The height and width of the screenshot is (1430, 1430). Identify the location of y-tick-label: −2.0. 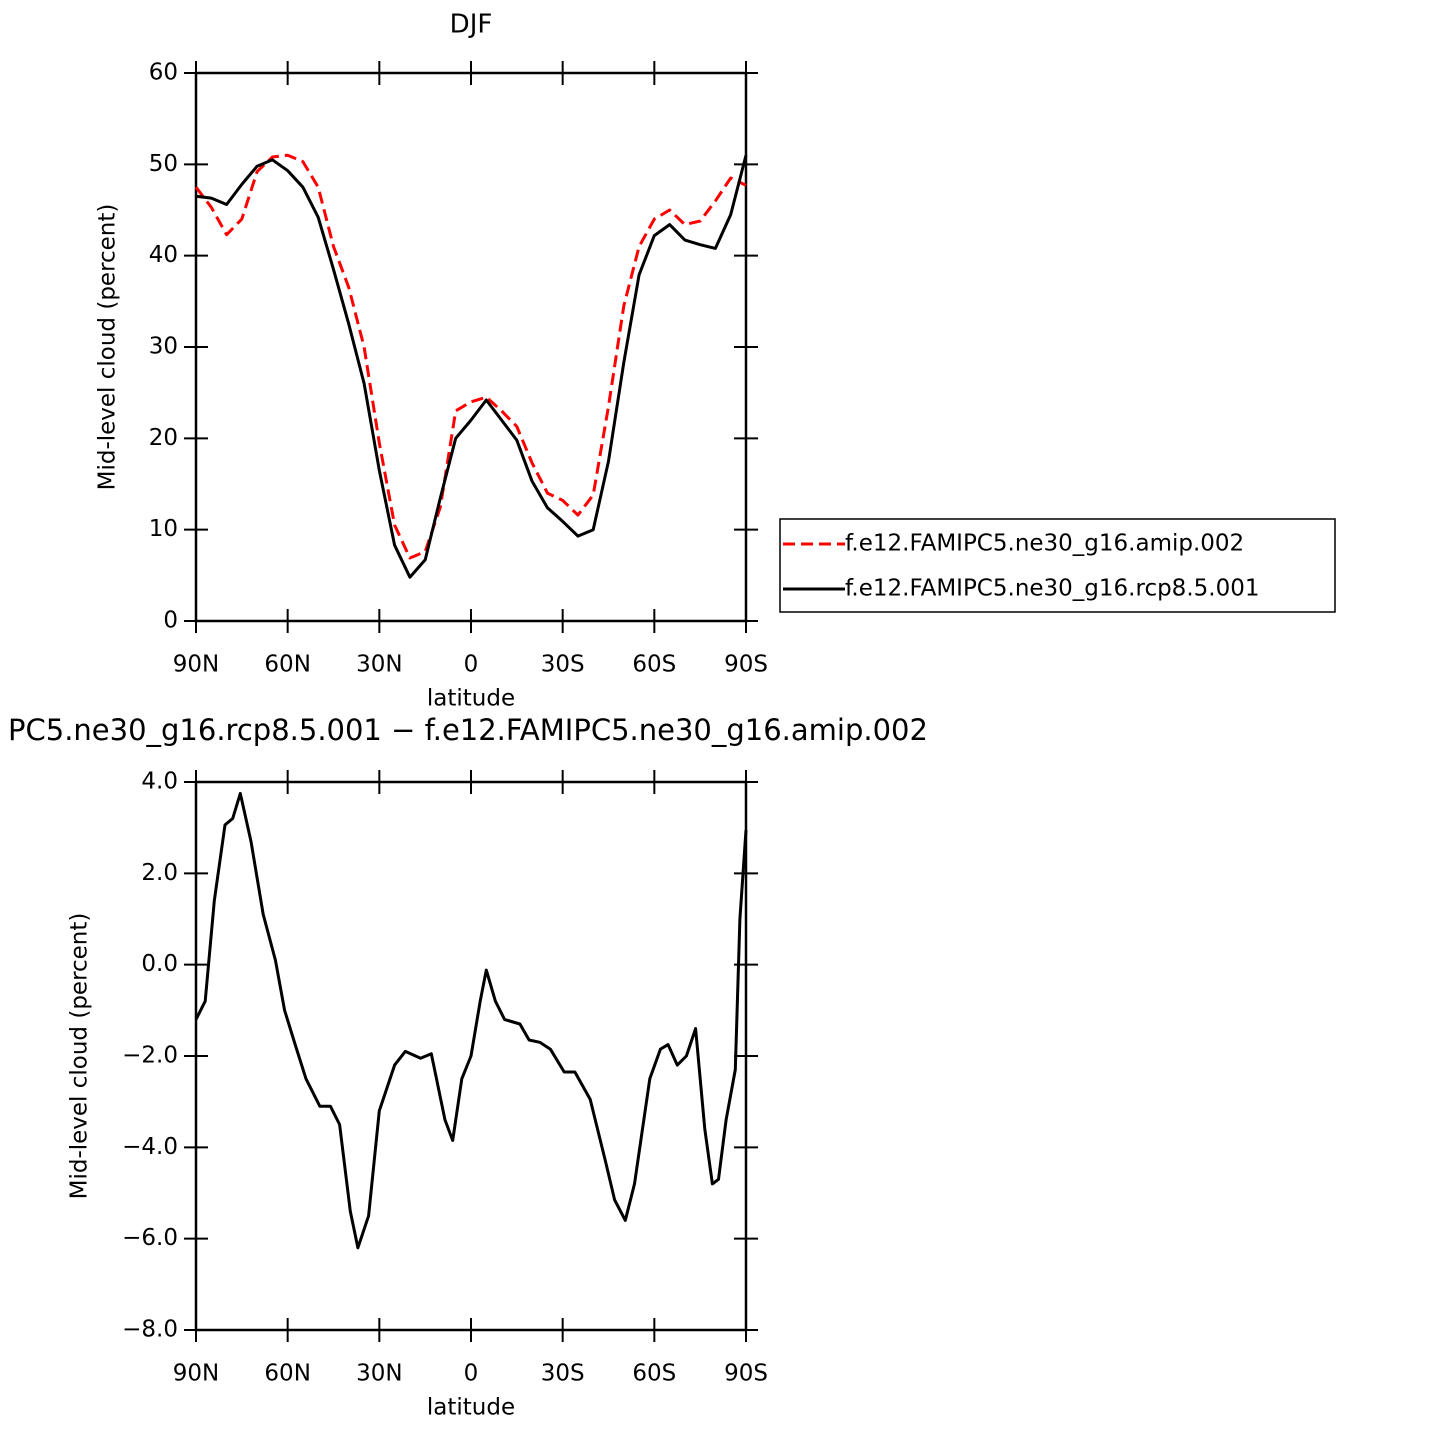
(150, 1056).